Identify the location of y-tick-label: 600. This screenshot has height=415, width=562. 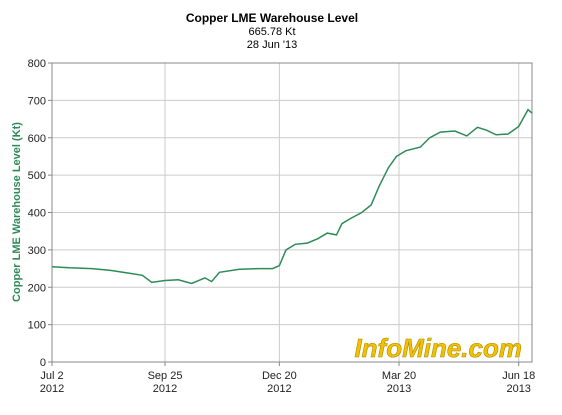
(37, 139).